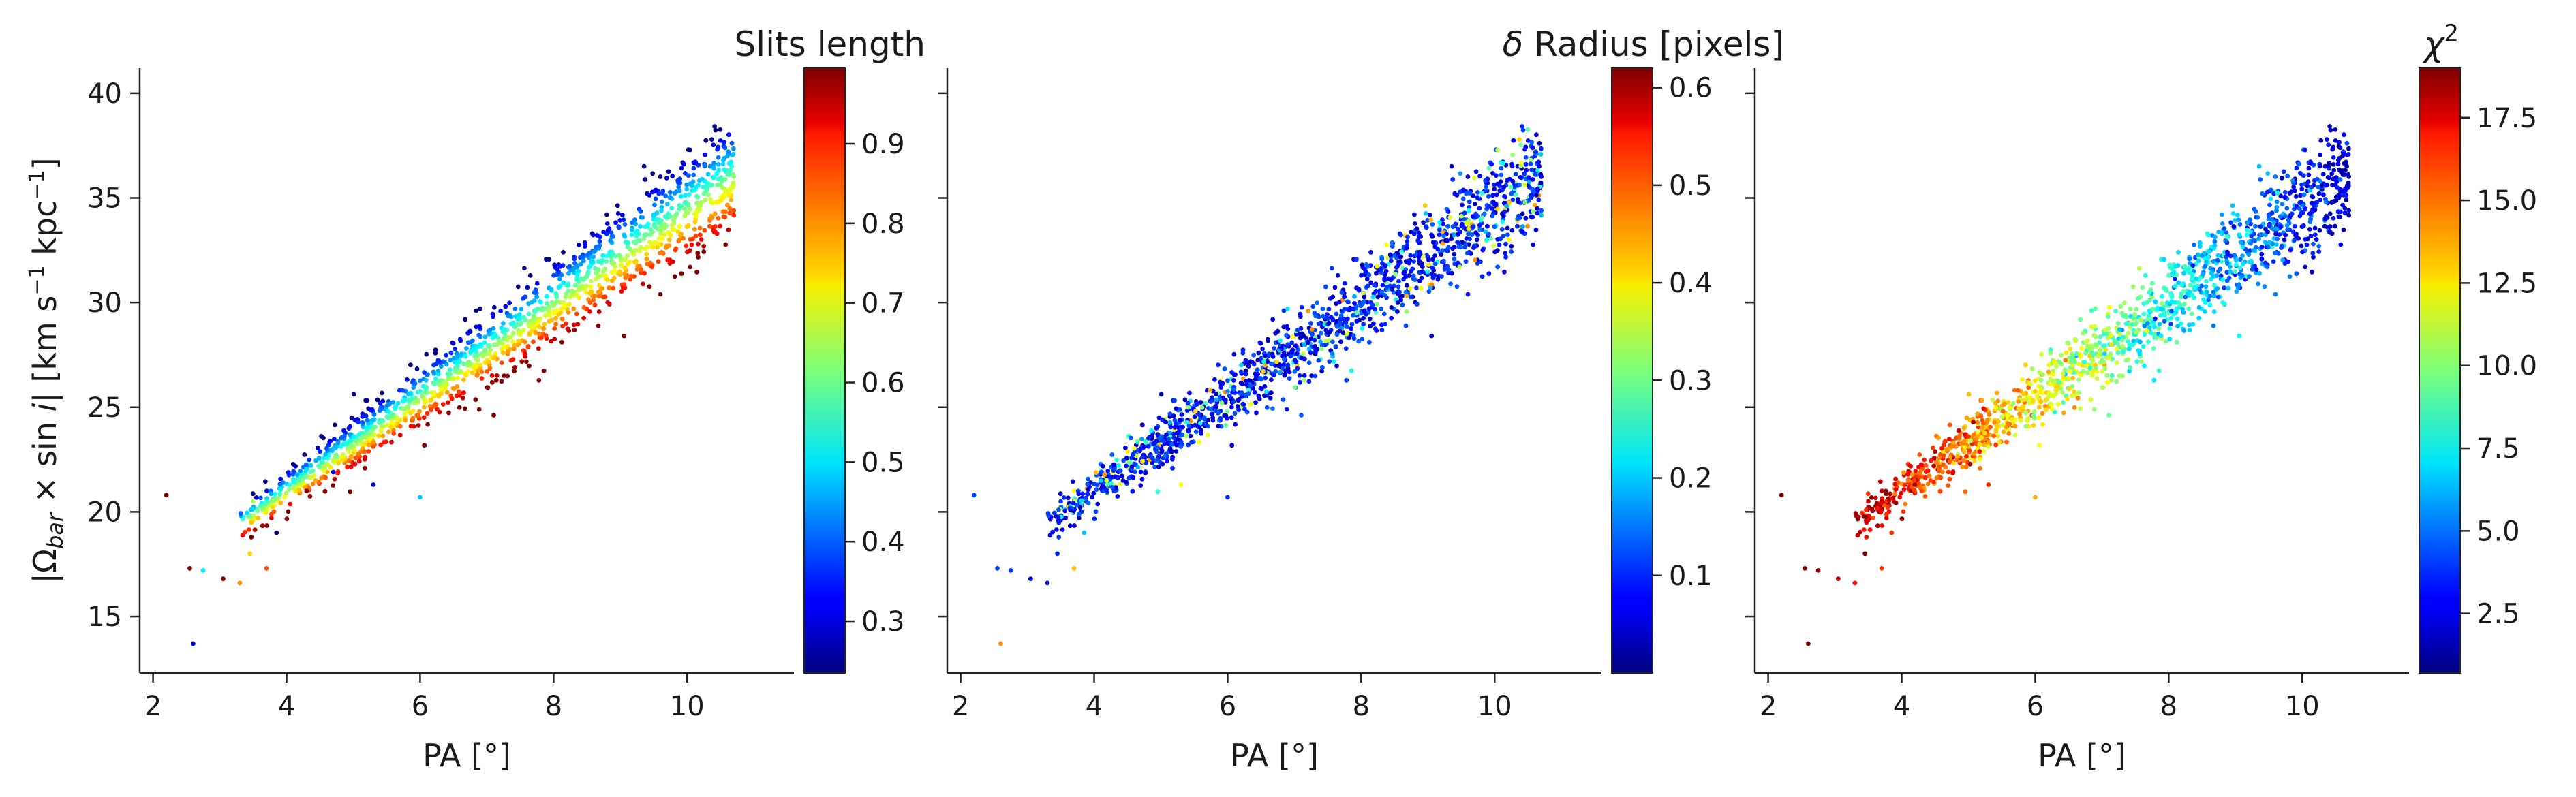  I want to click on colorbar-tick-label: 5.0, so click(2498, 531).